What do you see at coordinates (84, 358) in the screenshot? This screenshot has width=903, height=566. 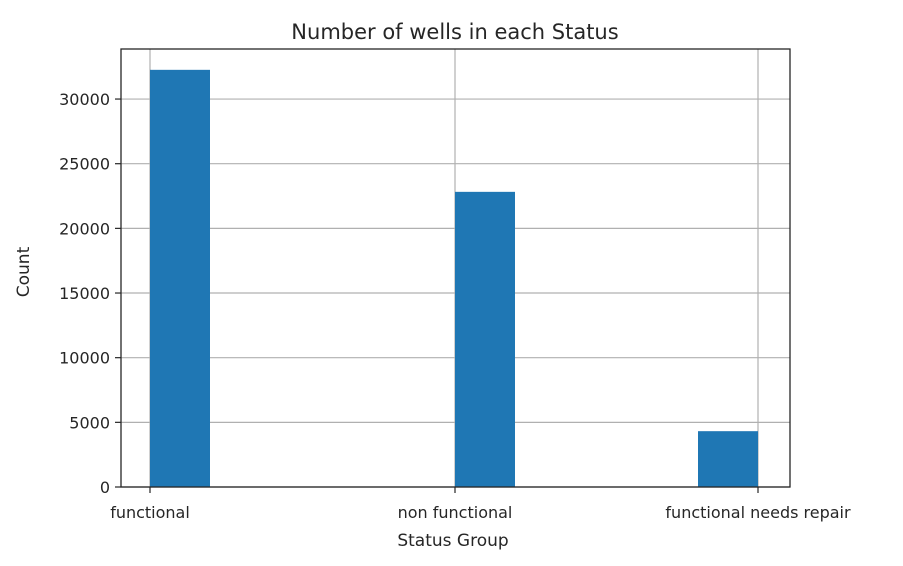 I see `y-tick-label: 10000` at bounding box center [84, 358].